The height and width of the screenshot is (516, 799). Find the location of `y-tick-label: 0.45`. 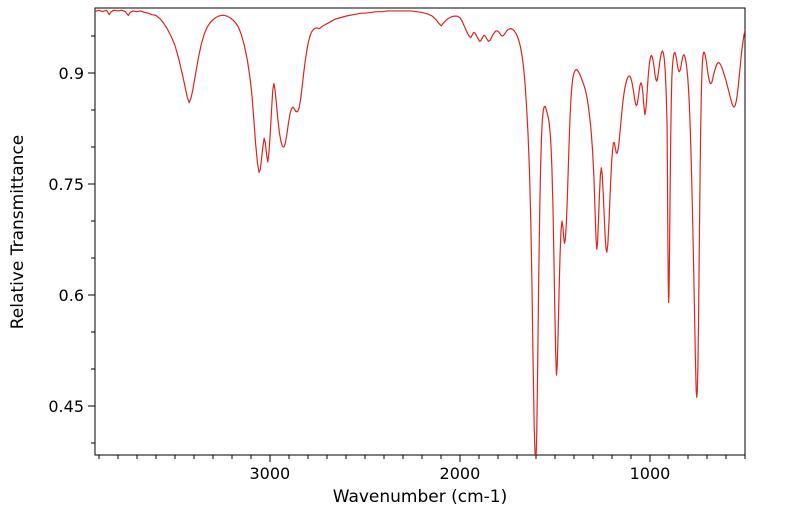

y-tick-label: 0.45 is located at coordinates (66, 406).